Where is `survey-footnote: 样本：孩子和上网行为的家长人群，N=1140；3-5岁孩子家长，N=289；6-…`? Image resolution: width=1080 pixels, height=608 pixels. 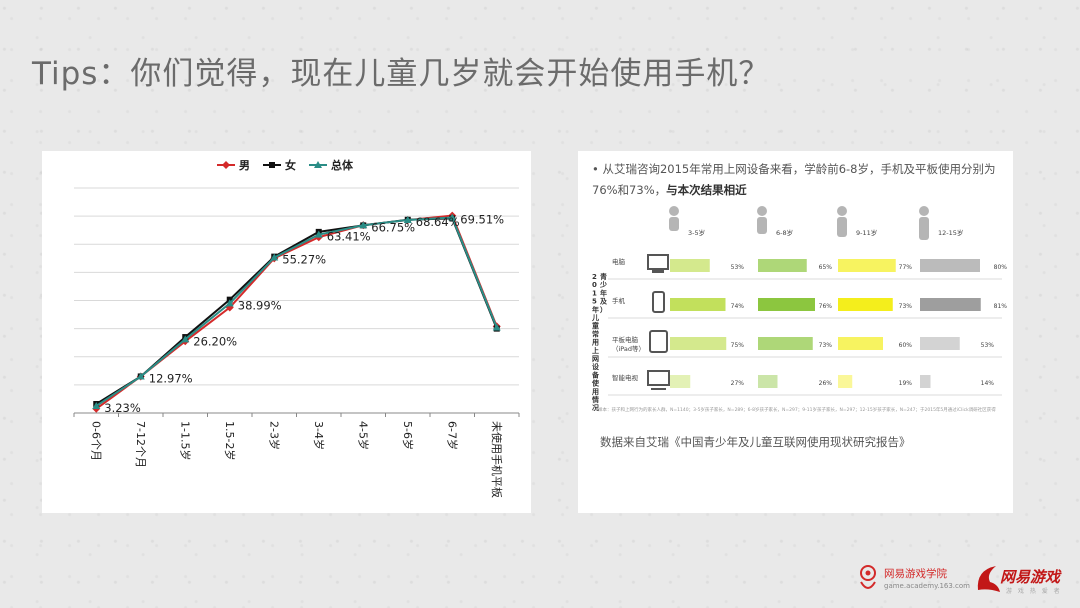 survey-footnote: 样本：孩子和上网行为的家长人群，N=1140；3-5岁孩子家长，N=289；6-… is located at coordinates (797, 410).